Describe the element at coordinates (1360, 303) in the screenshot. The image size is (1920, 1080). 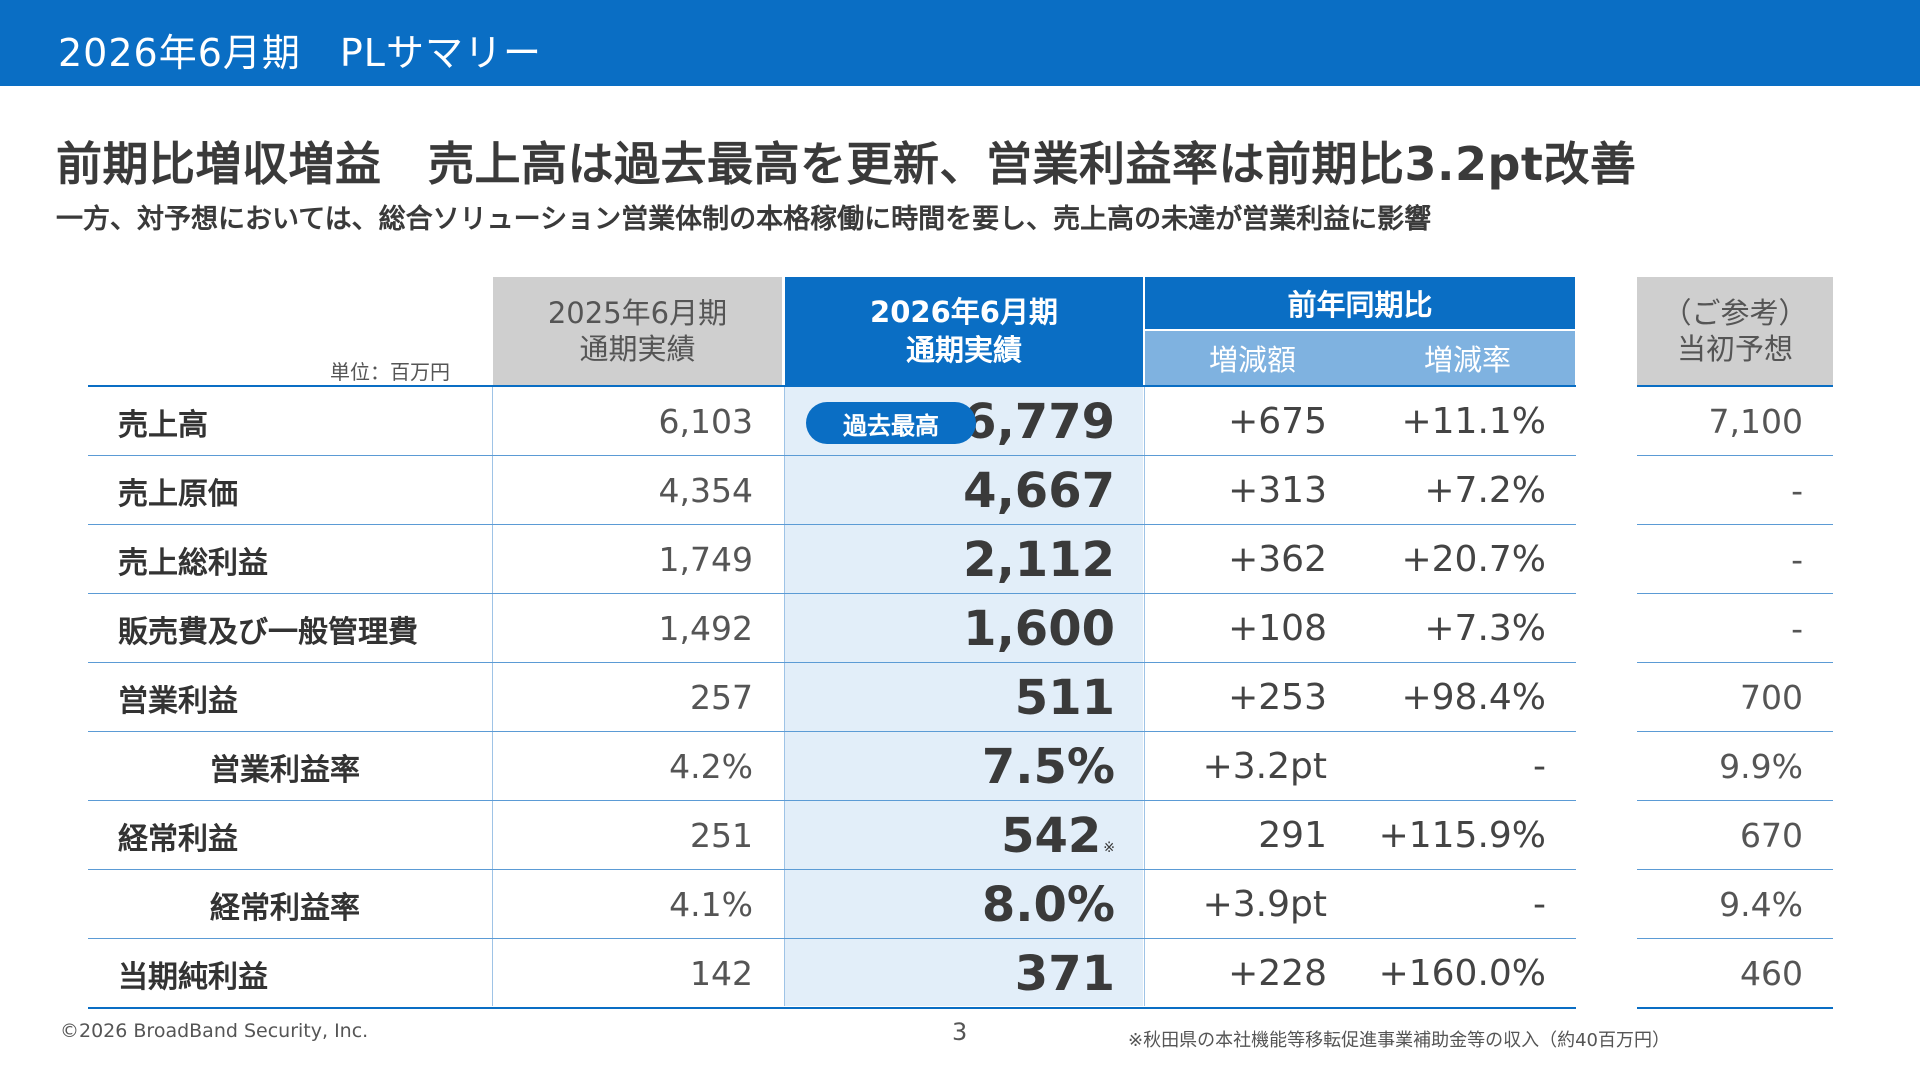
I see `column-header-yoy: 前年同期比` at that location.